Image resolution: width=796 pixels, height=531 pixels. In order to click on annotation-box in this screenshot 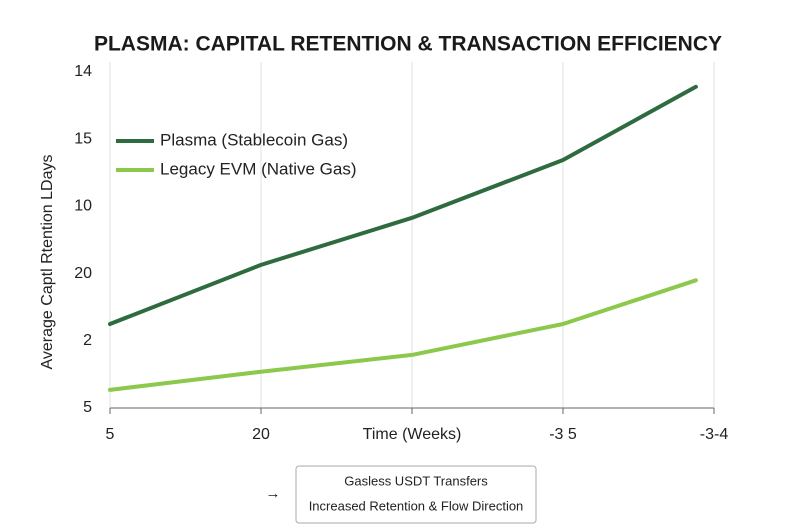, I will do `click(416, 494)`.